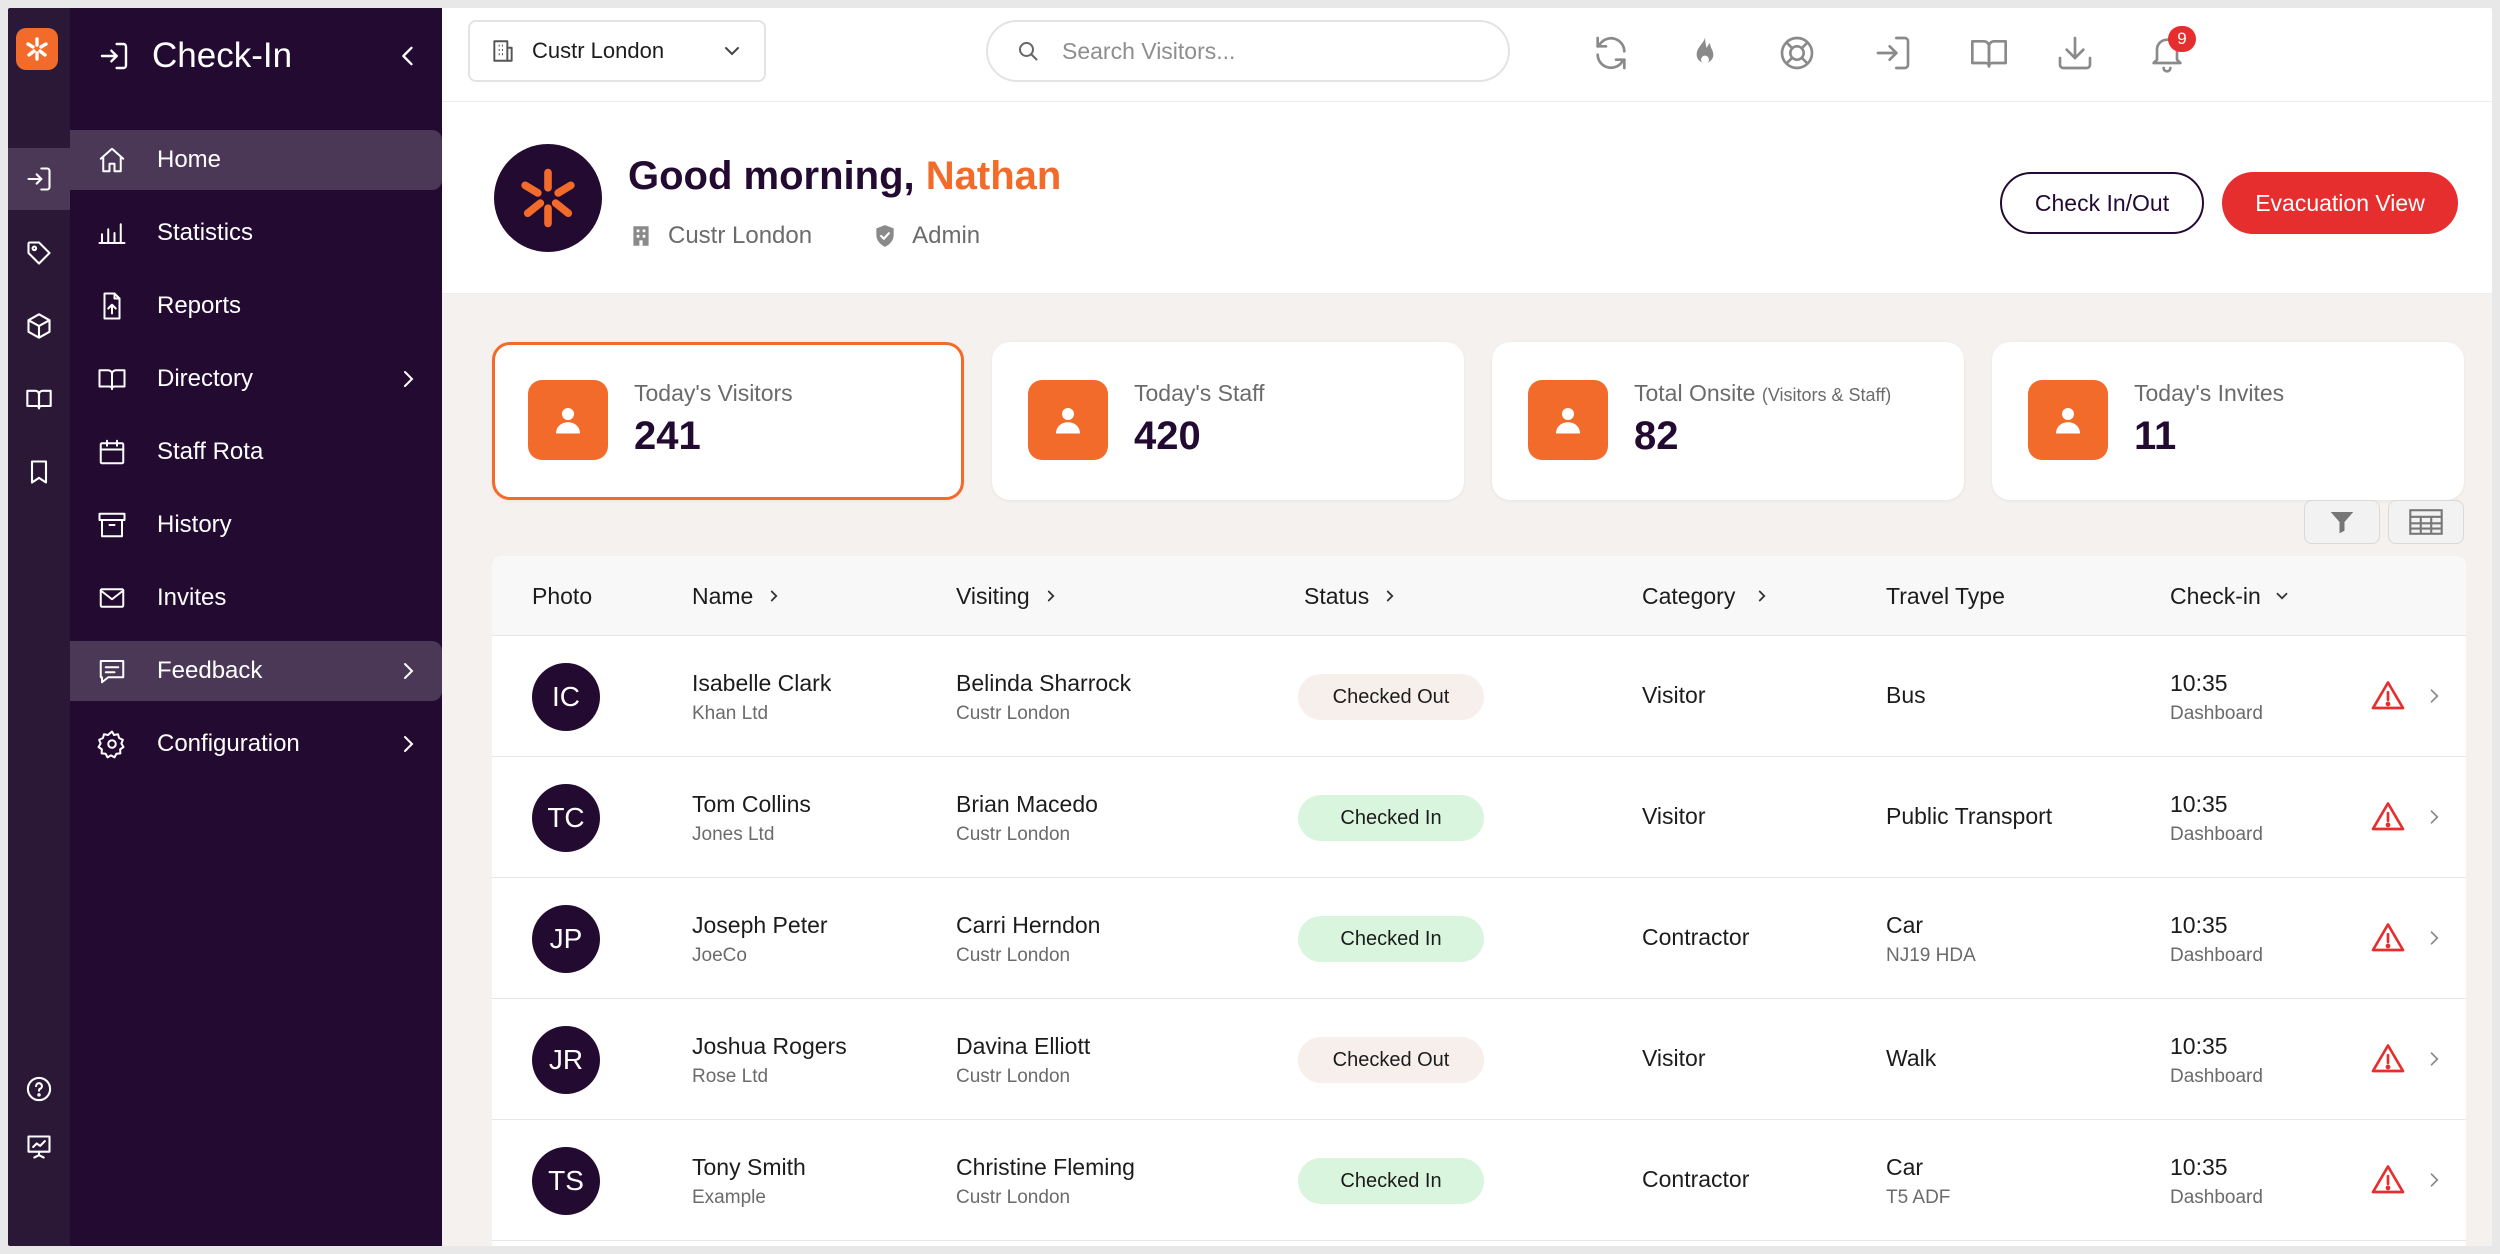  Describe the element at coordinates (112, 671) in the screenshot. I see `chat-icon` at that location.